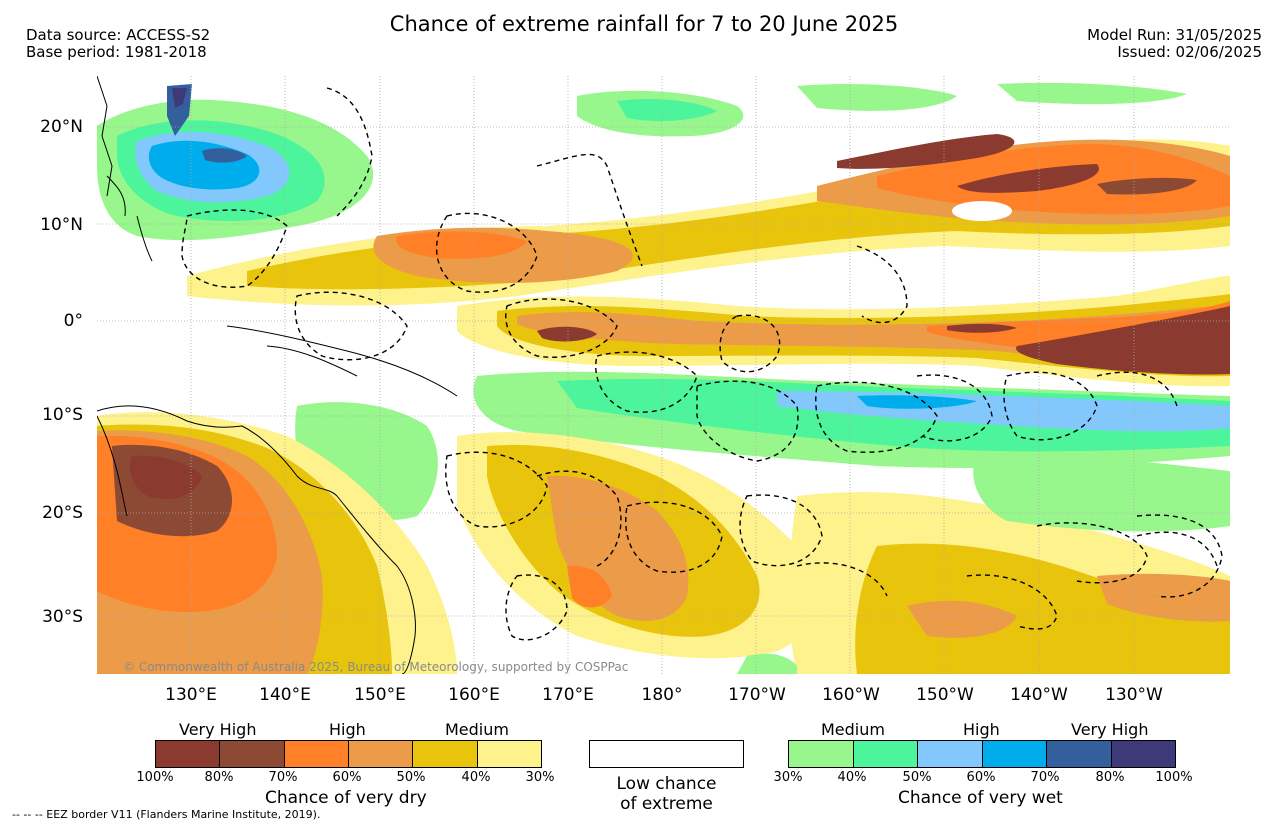  Describe the element at coordinates (1134, 695) in the screenshot. I see `lon-label: 130°W` at that location.